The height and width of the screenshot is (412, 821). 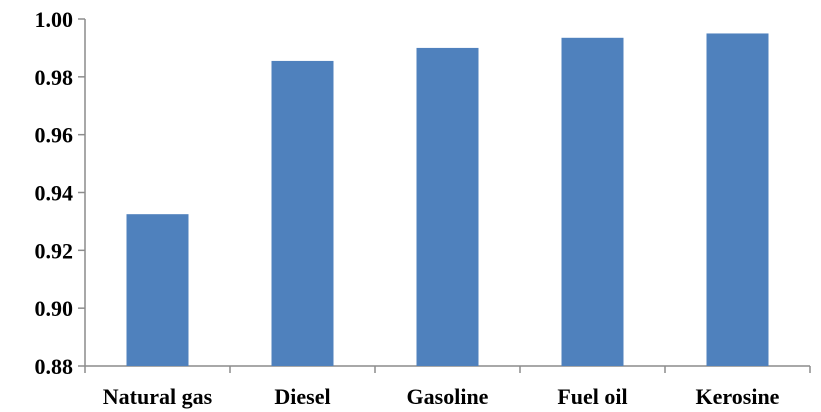 I want to click on y-tick-label: 1.00, so click(x=54, y=19).